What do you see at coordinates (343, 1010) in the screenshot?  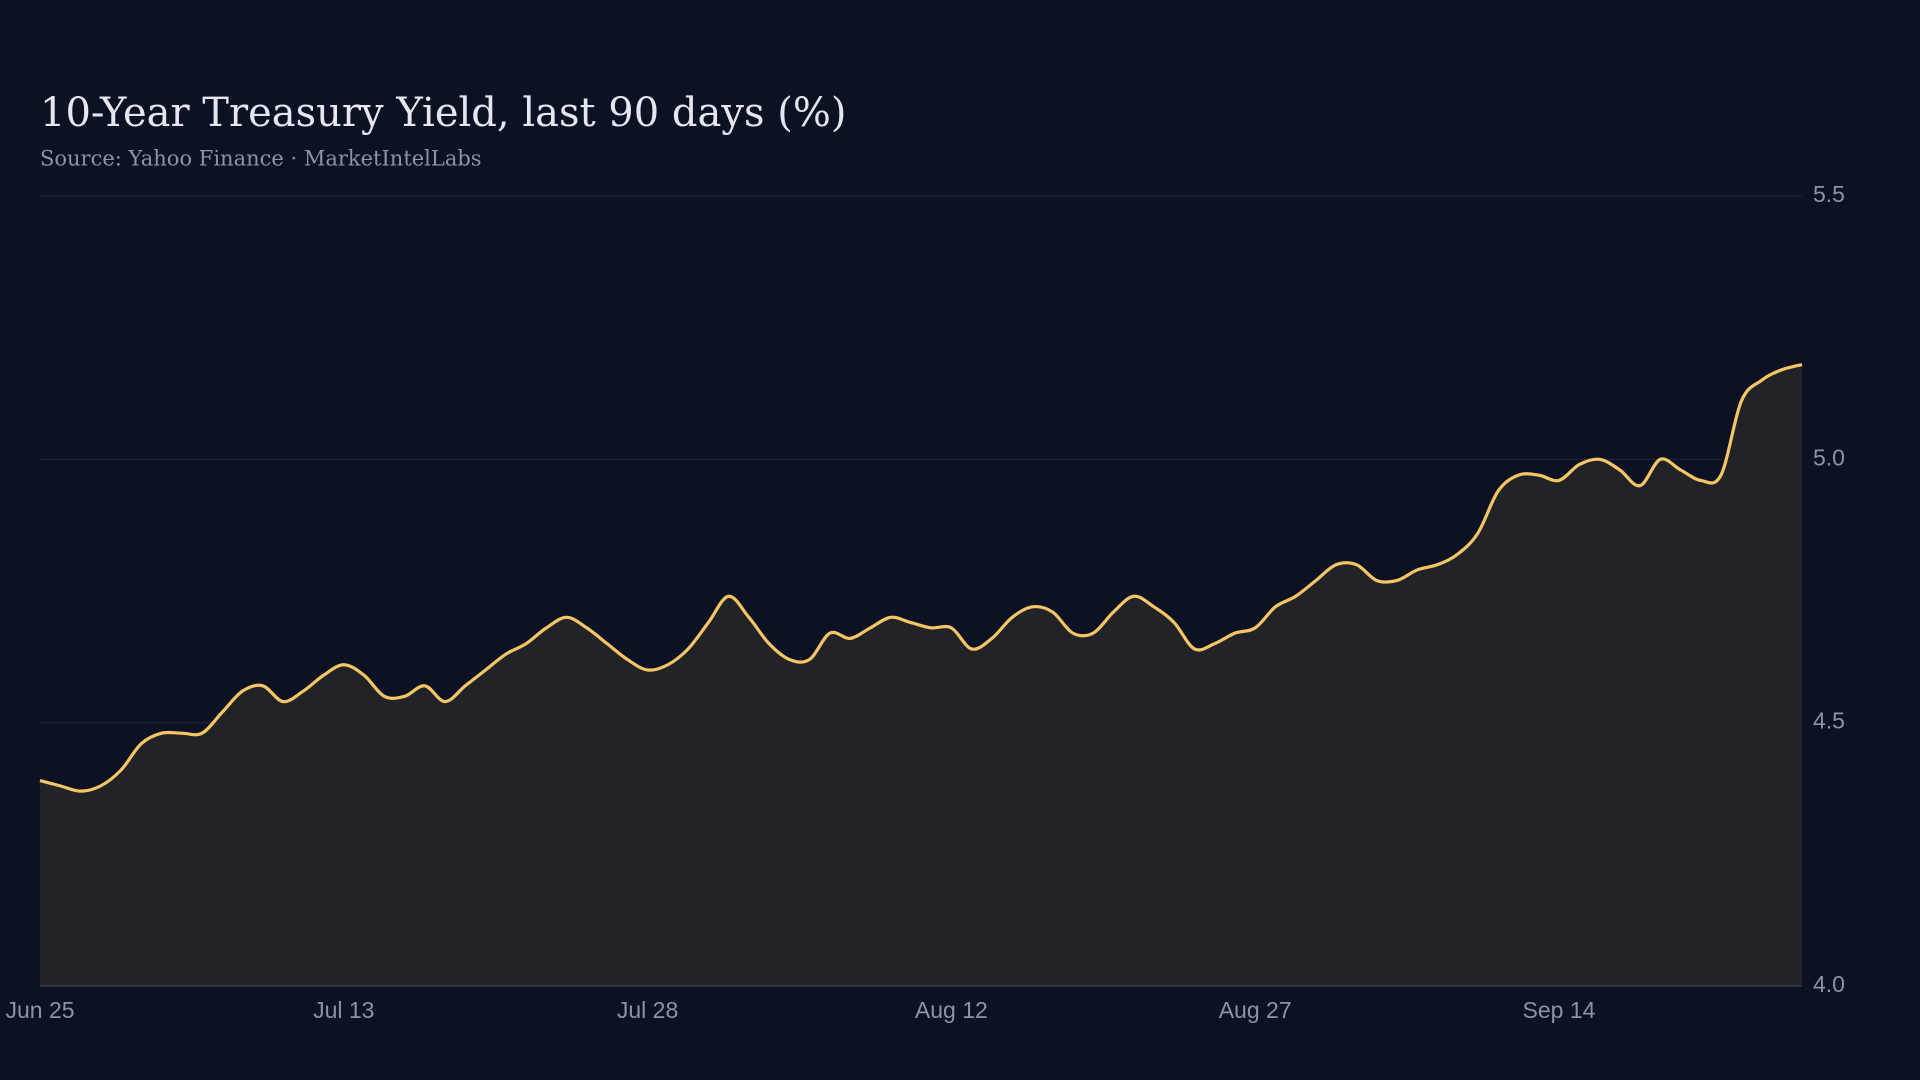 I see `x-tick-label: Jul 13` at bounding box center [343, 1010].